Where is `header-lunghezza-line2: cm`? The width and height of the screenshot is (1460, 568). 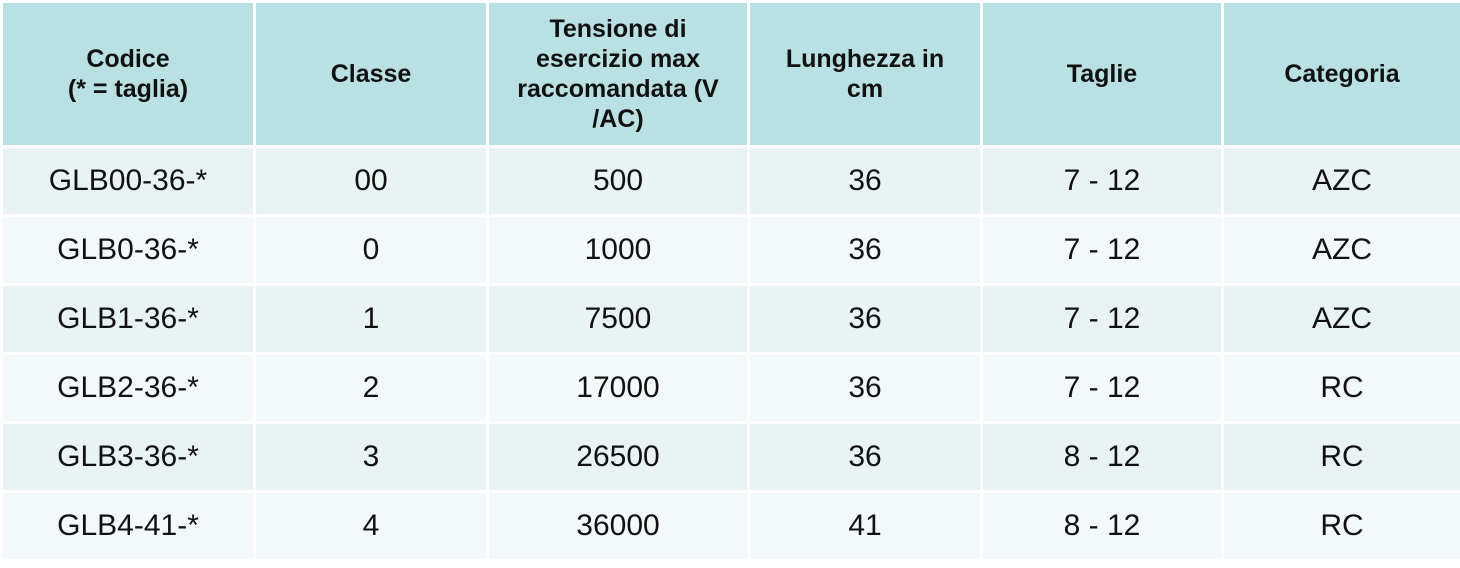 header-lunghezza-line2: cm is located at coordinates (865, 89).